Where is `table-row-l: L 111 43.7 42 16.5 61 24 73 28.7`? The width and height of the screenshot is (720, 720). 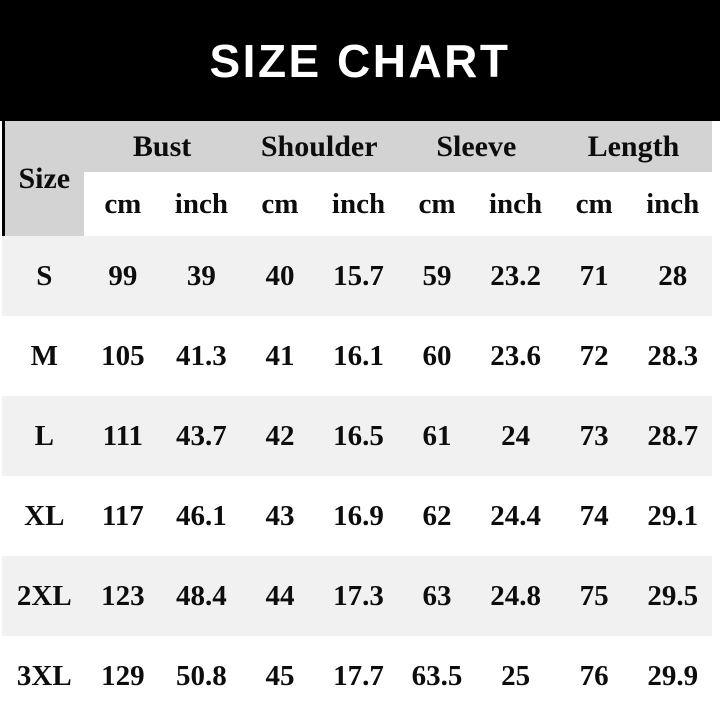 table-row-l: L 111 43.7 42 16.5 61 24 73 28.7 is located at coordinates (357, 436).